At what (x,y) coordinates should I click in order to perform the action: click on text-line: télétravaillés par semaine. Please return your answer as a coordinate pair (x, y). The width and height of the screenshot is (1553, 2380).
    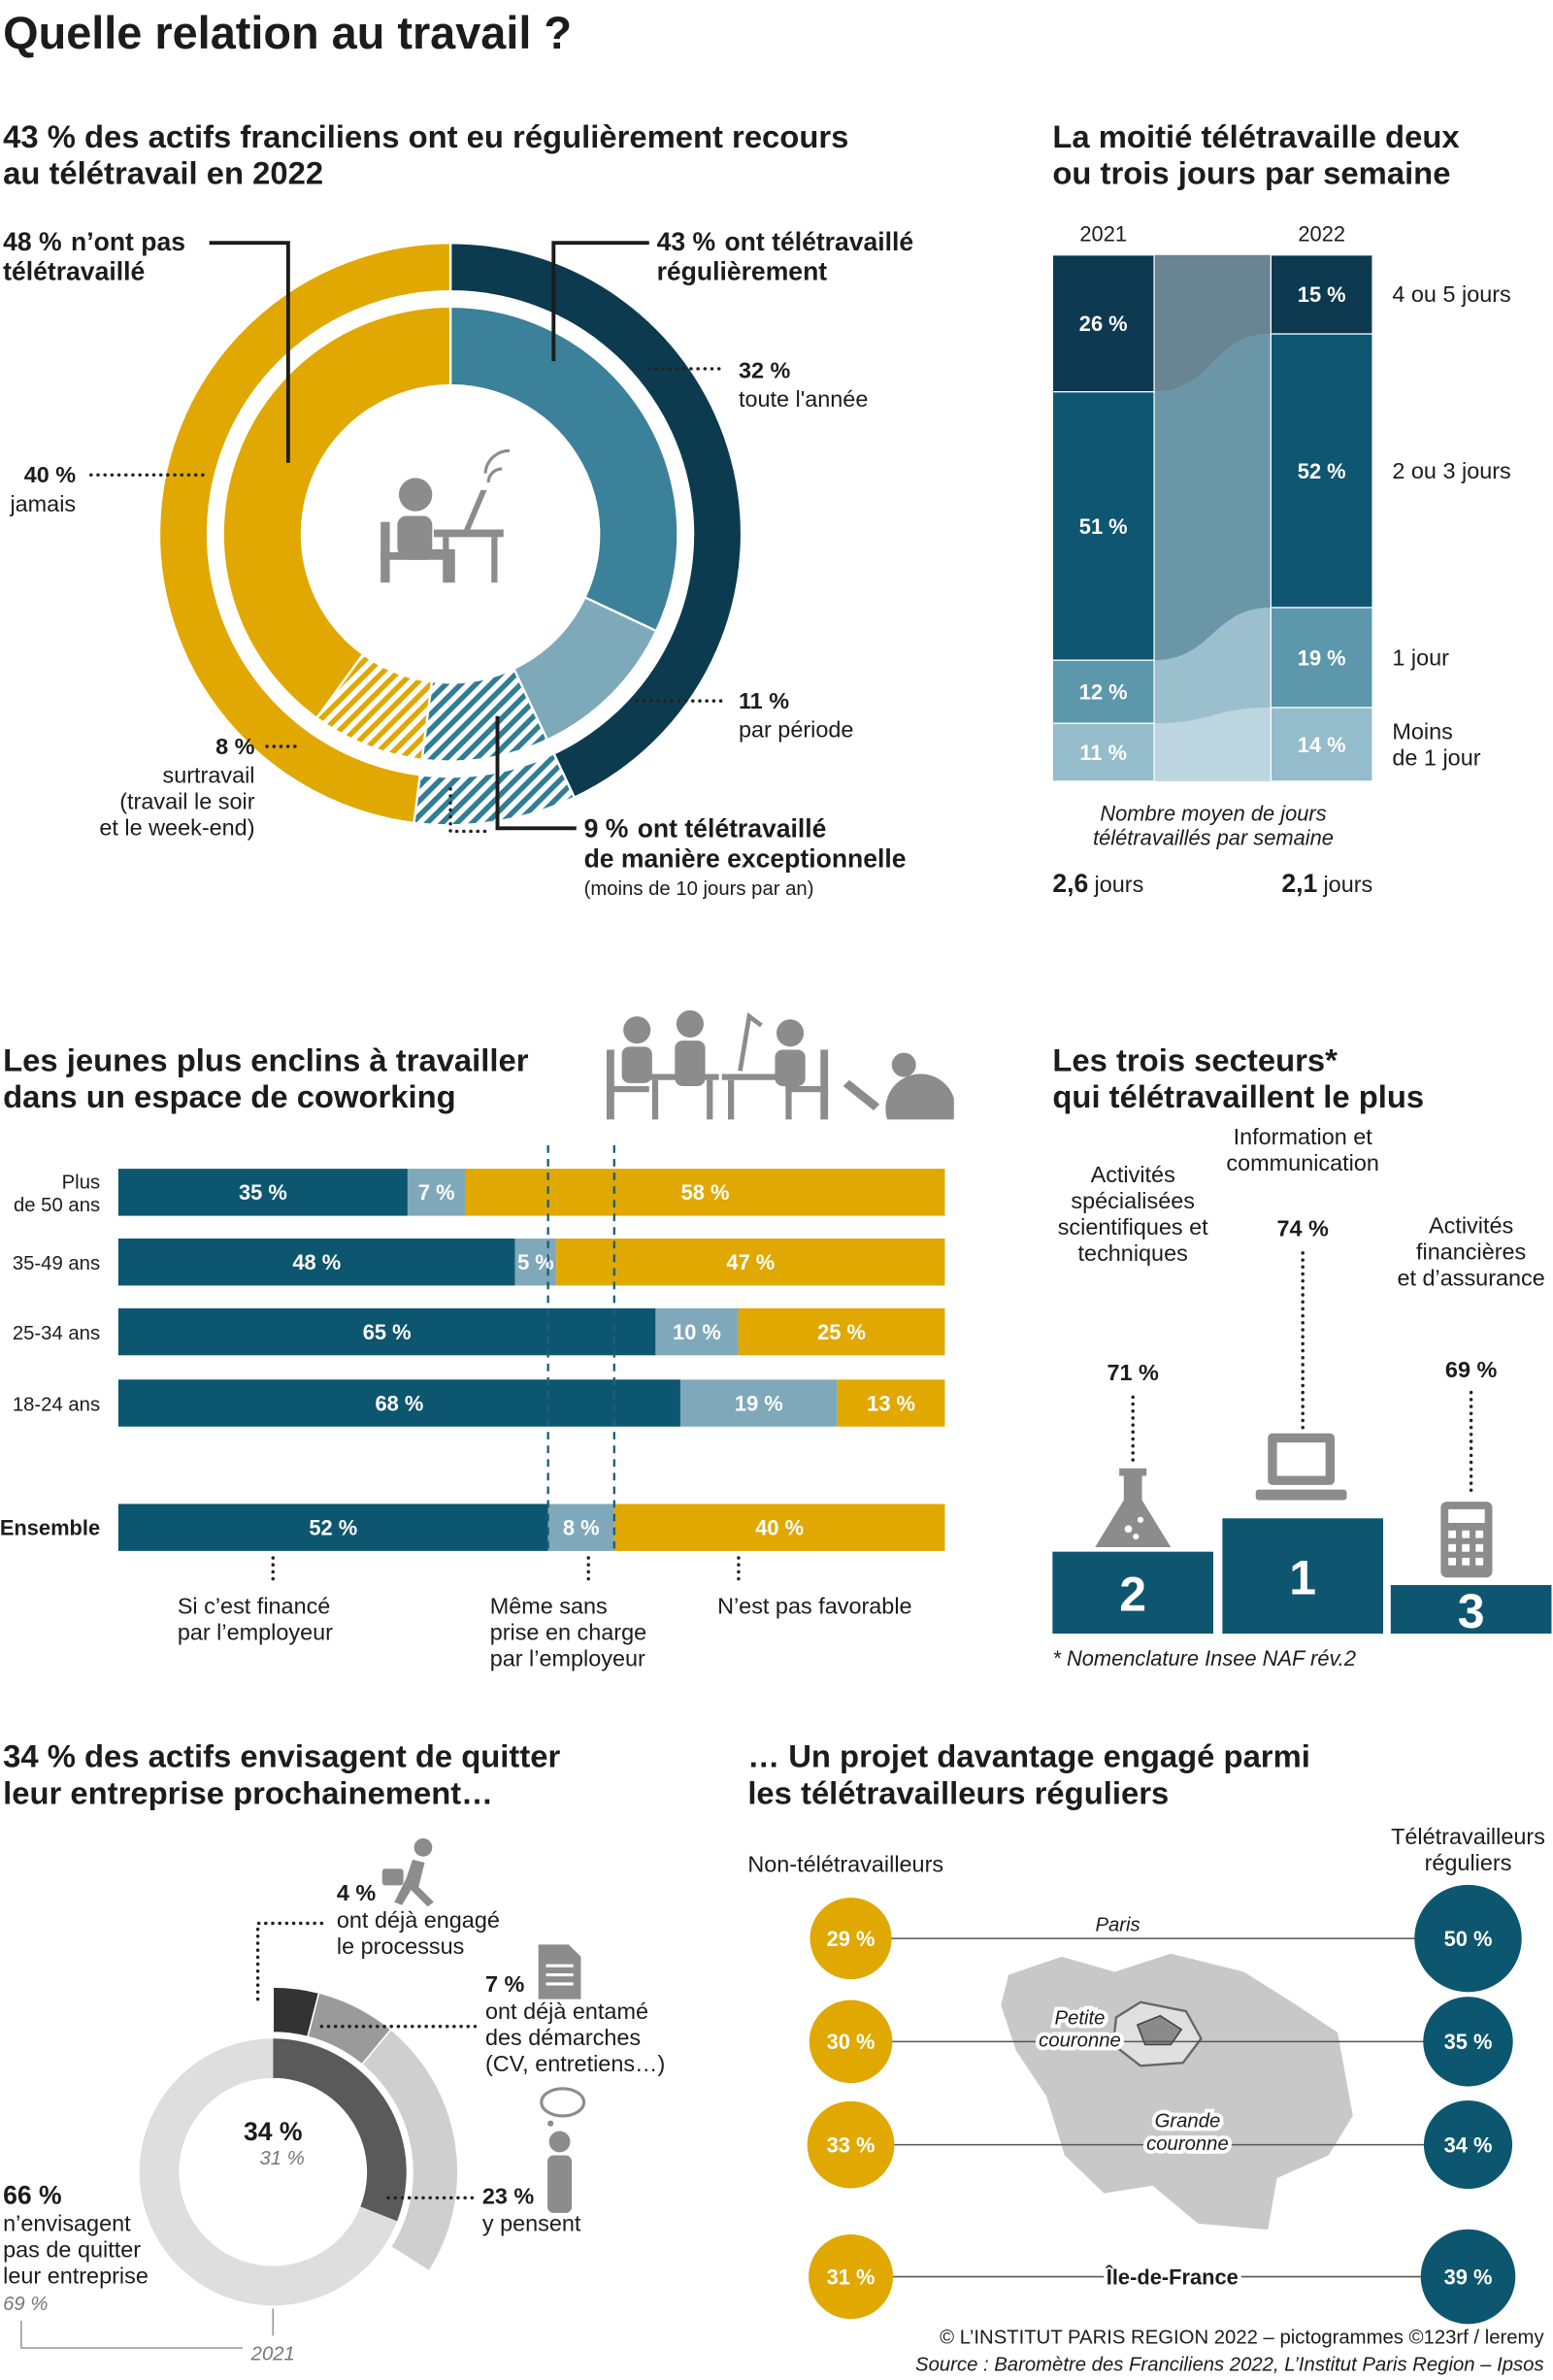
    Looking at the image, I should click on (1214, 838).